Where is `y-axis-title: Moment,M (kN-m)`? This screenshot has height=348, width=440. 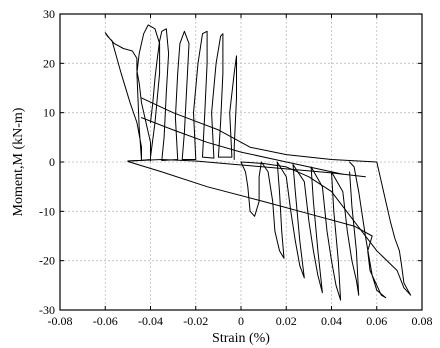
y-axis-title: Moment,M (kN-m) is located at coordinates (18, 161).